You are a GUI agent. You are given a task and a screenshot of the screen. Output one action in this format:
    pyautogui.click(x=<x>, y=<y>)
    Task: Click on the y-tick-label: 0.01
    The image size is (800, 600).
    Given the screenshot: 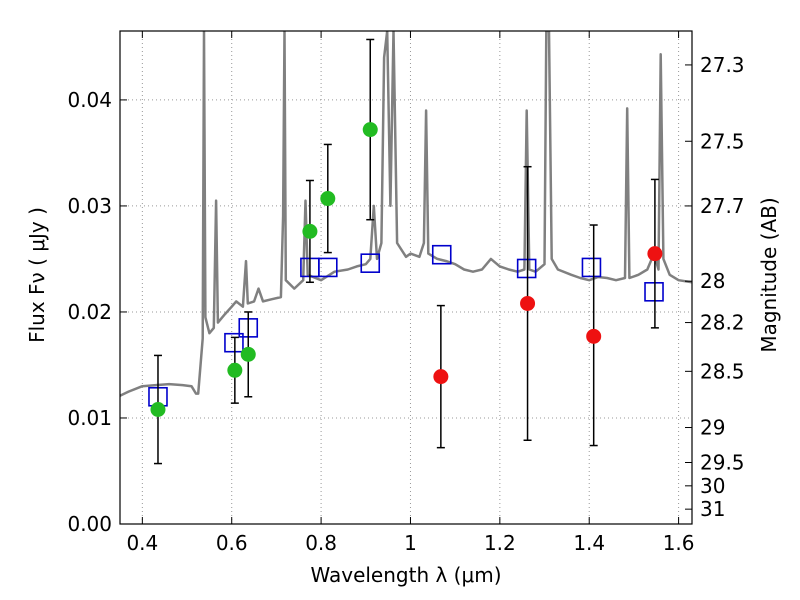 What is the action you would take?
    pyautogui.click(x=89, y=418)
    